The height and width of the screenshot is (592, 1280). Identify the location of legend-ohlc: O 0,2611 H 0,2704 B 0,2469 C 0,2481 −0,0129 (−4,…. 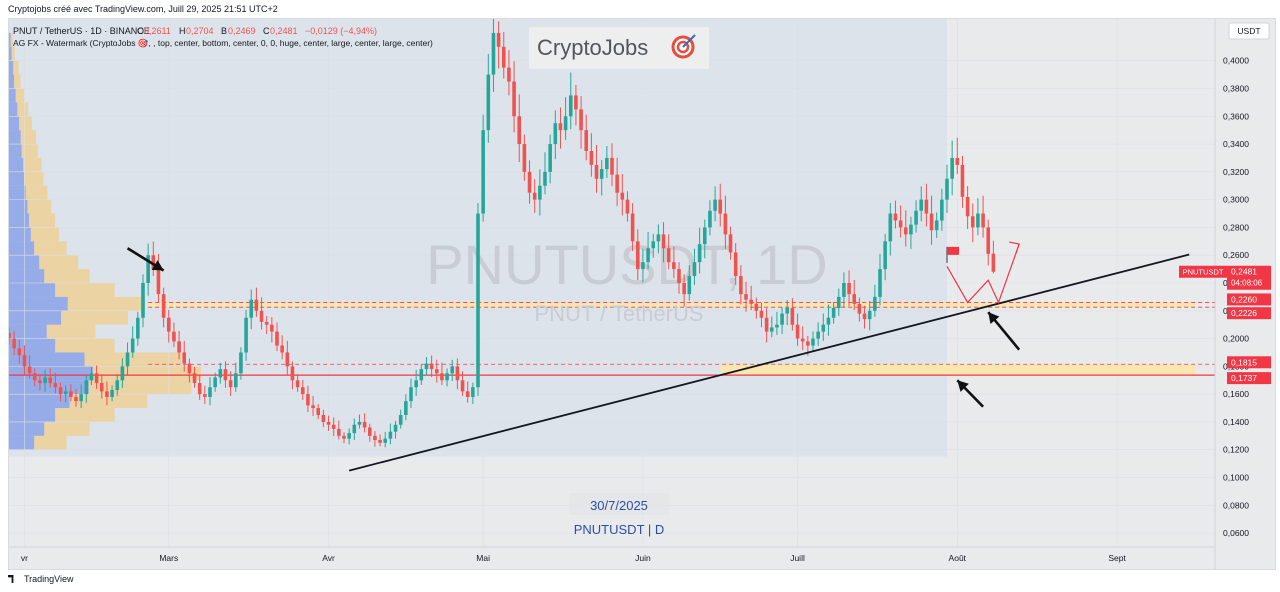
(257, 31).